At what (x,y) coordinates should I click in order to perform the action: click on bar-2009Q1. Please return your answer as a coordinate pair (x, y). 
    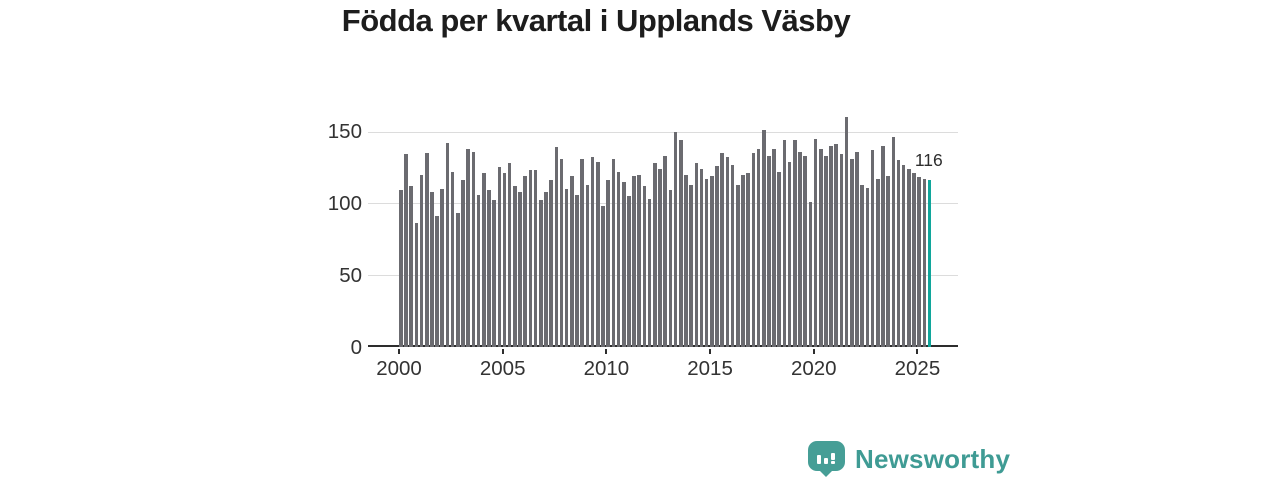
    Looking at the image, I should click on (587, 265).